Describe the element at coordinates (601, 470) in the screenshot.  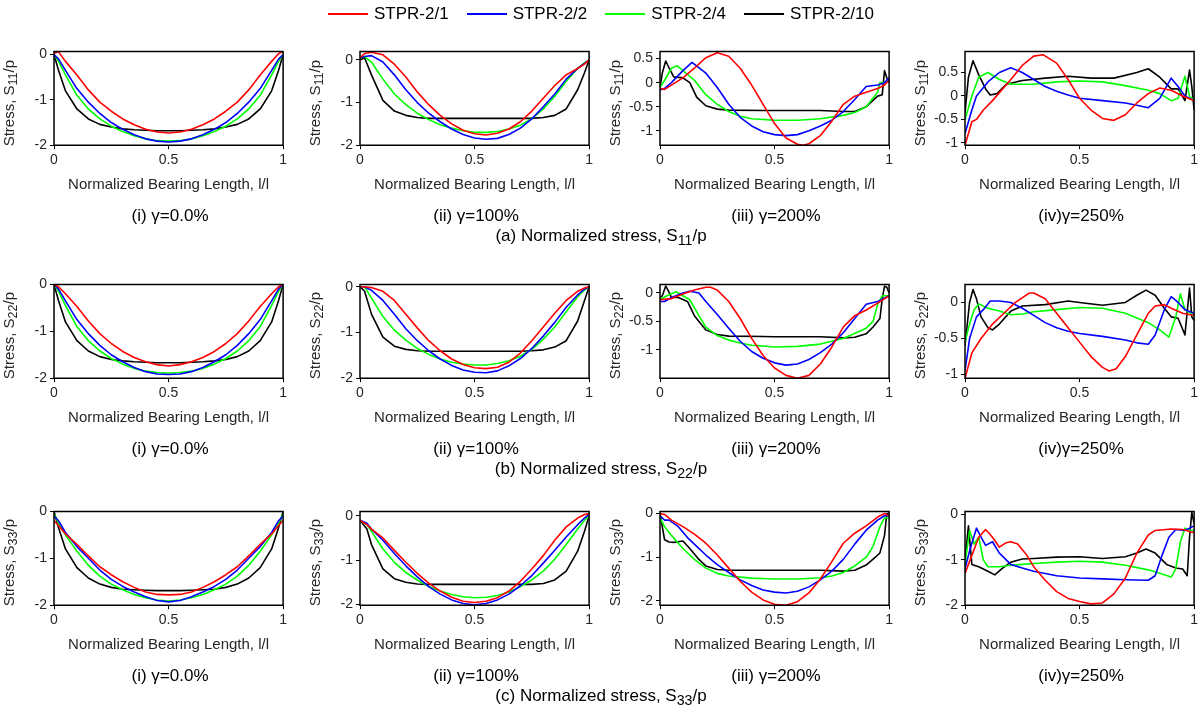
I see `text: (b) Normalized stress, S$_{22}$/p` at that location.